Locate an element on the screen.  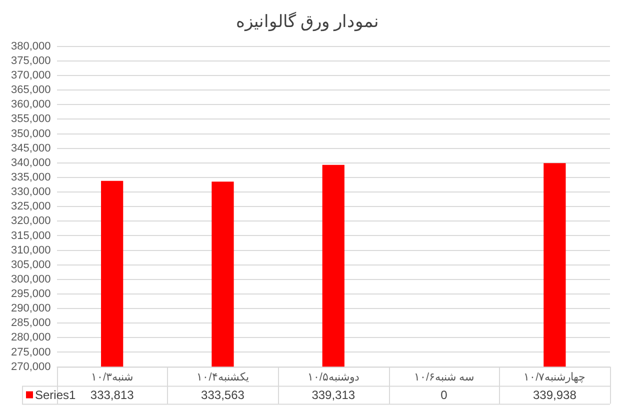
y-tick-label: 280,000 is located at coordinates (30, 338).